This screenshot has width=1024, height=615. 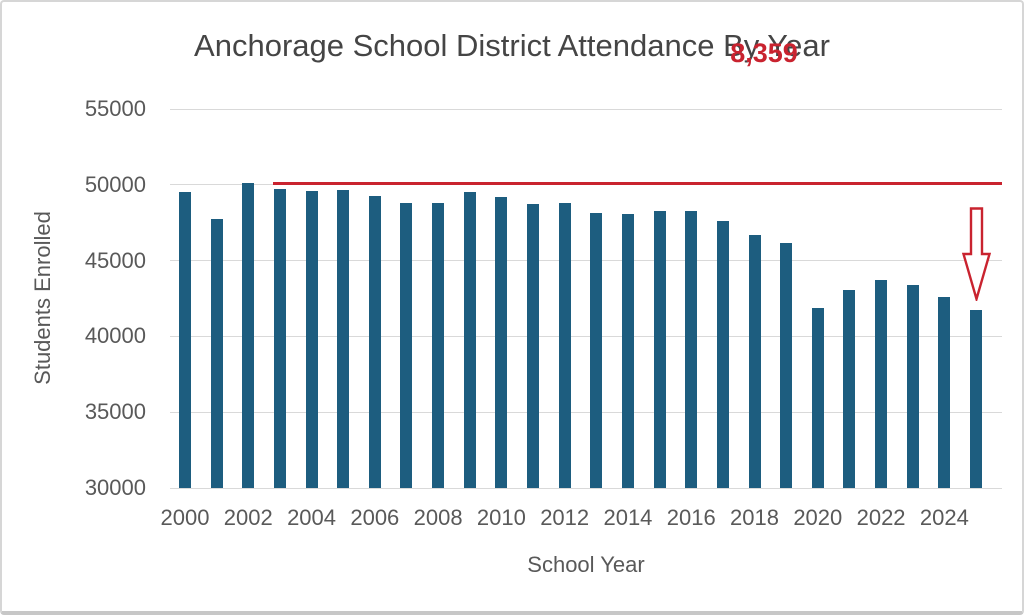 I want to click on bar-2014, so click(x=627, y=350).